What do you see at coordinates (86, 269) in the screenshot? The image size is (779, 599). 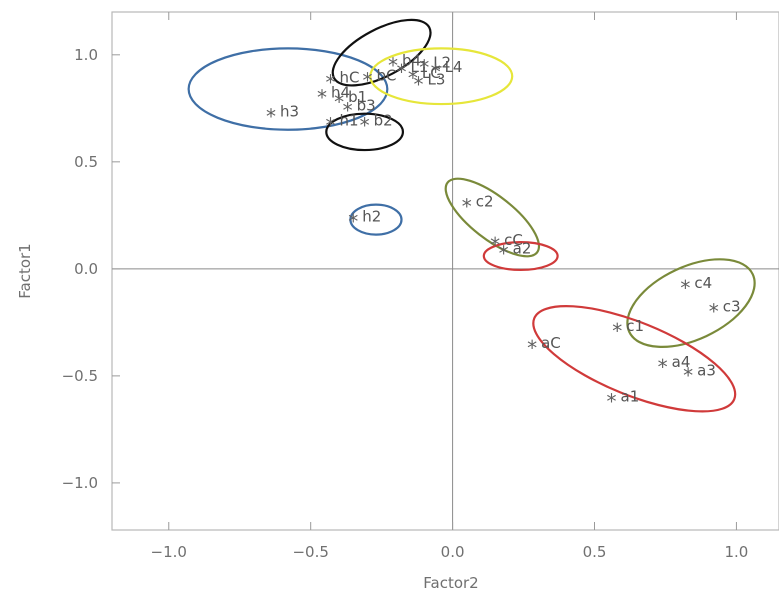 I see `y-tick-label: 0.0` at bounding box center [86, 269].